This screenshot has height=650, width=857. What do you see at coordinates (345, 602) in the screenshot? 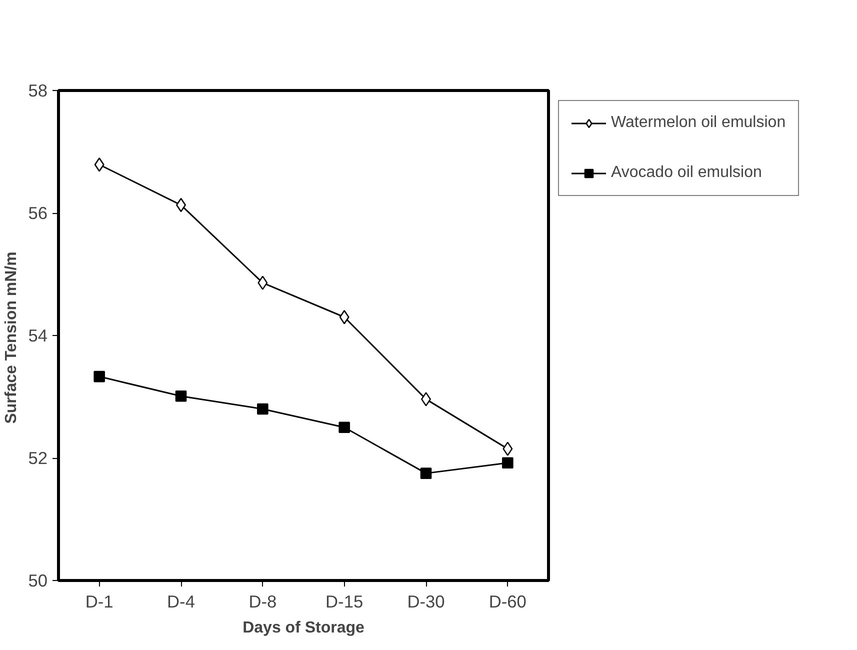
I see `x-tick-label: D-15` at bounding box center [345, 602].